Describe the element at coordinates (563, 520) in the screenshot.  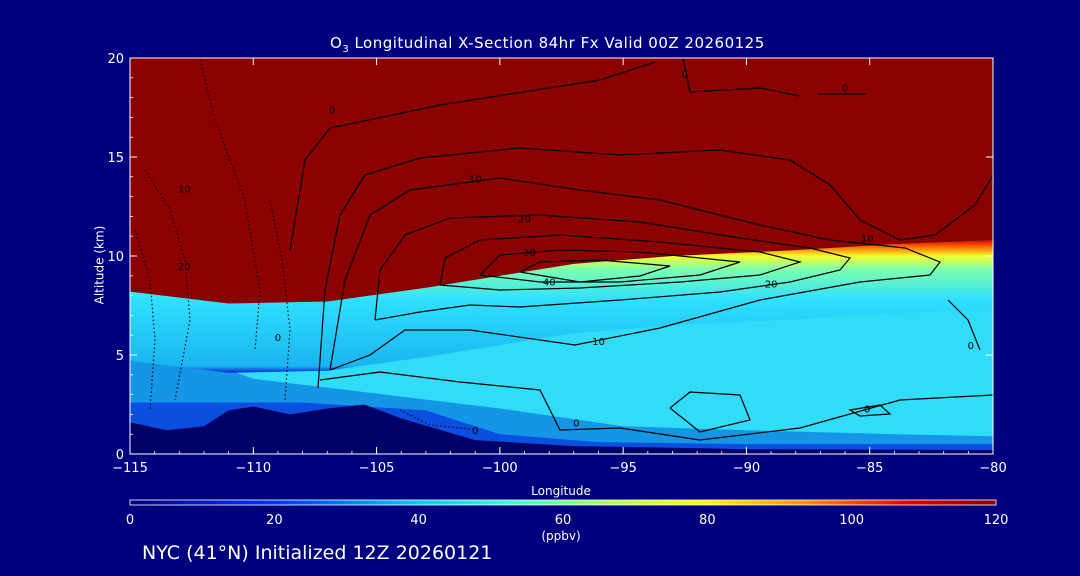
I see `colorbar-tick-label: 60` at that location.